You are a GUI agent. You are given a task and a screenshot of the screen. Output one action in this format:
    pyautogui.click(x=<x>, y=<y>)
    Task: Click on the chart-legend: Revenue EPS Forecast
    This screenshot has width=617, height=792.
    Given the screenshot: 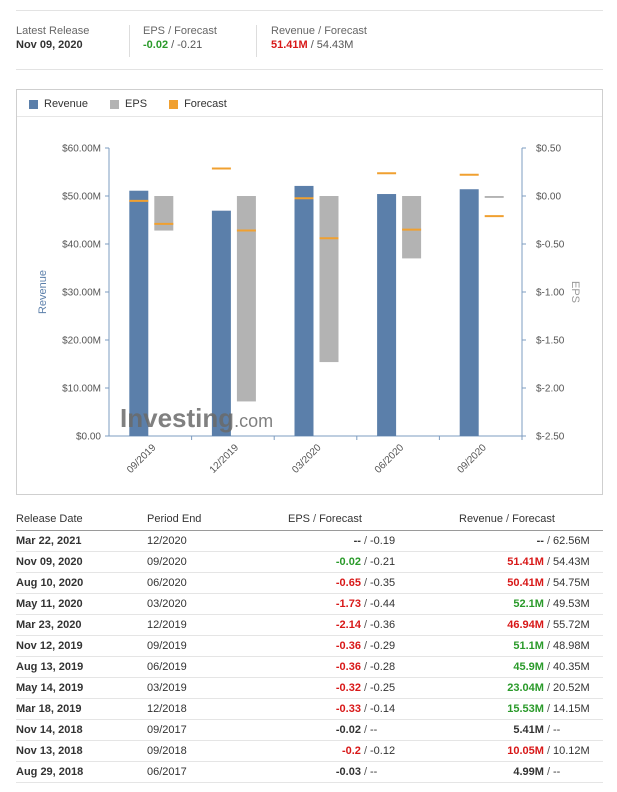 What is the action you would take?
    pyautogui.click(x=139, y=104)
    